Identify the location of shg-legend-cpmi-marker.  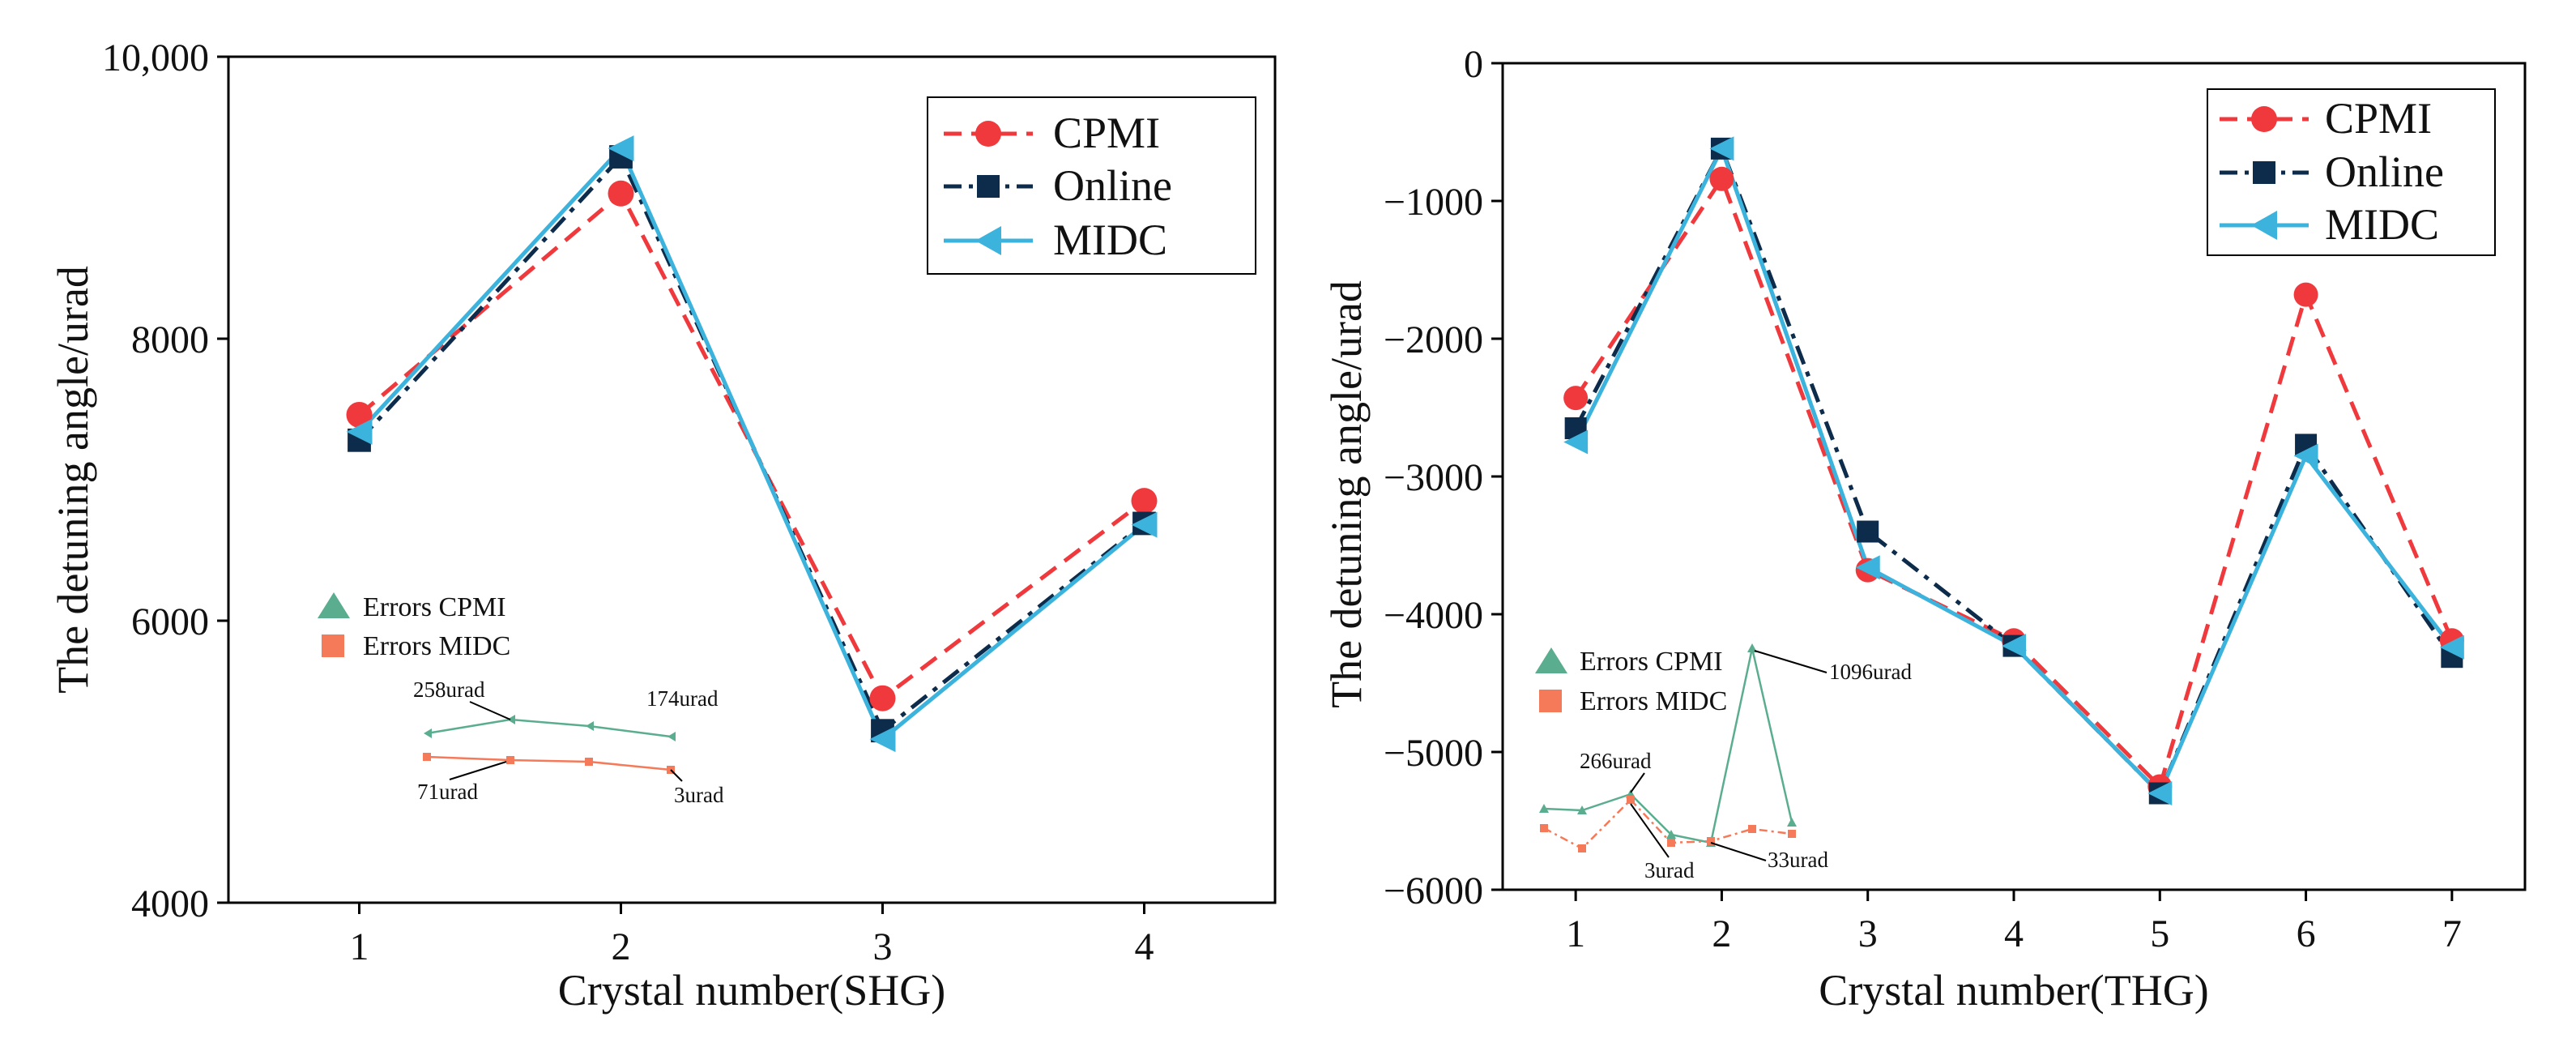
(988, 134).